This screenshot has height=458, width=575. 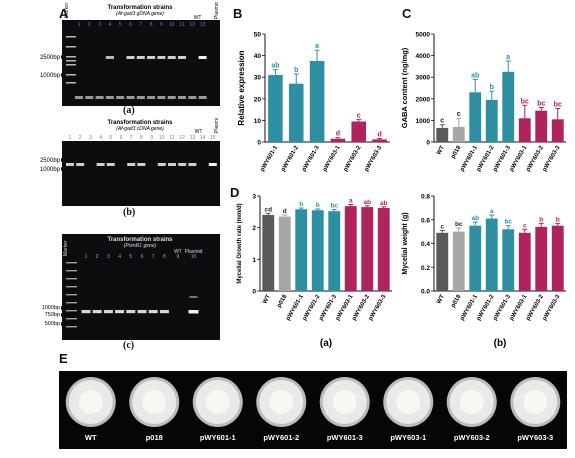 What do you see at coordinates (164, 257) in the screenshot?
I see `gel-c-lane-number: 8` at bounding box center [164, 257].